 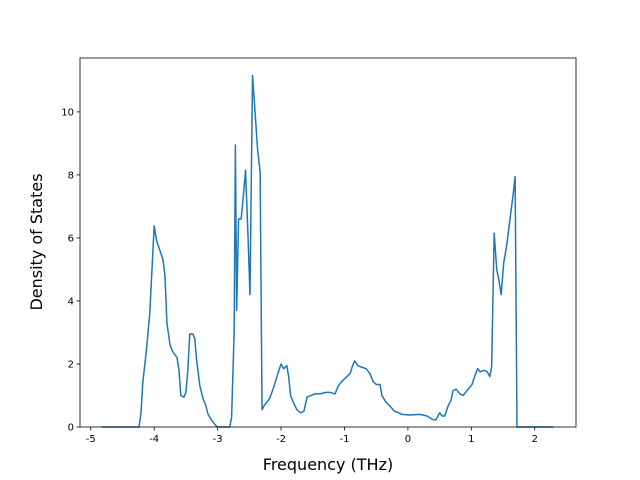 I want to click on x-axis-label: Frequency (THz), so click(x=328, y=464).